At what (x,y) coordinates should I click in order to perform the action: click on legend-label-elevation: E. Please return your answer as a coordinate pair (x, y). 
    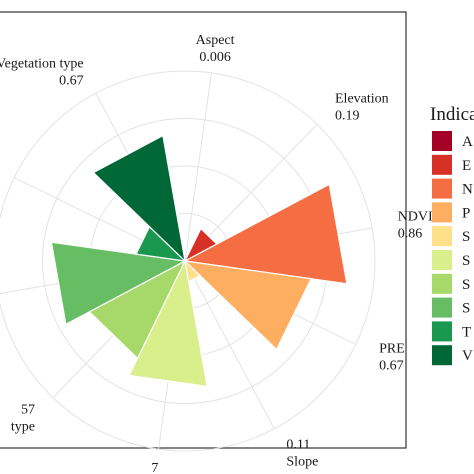
    Looking at the image, I should click on (466, 166).